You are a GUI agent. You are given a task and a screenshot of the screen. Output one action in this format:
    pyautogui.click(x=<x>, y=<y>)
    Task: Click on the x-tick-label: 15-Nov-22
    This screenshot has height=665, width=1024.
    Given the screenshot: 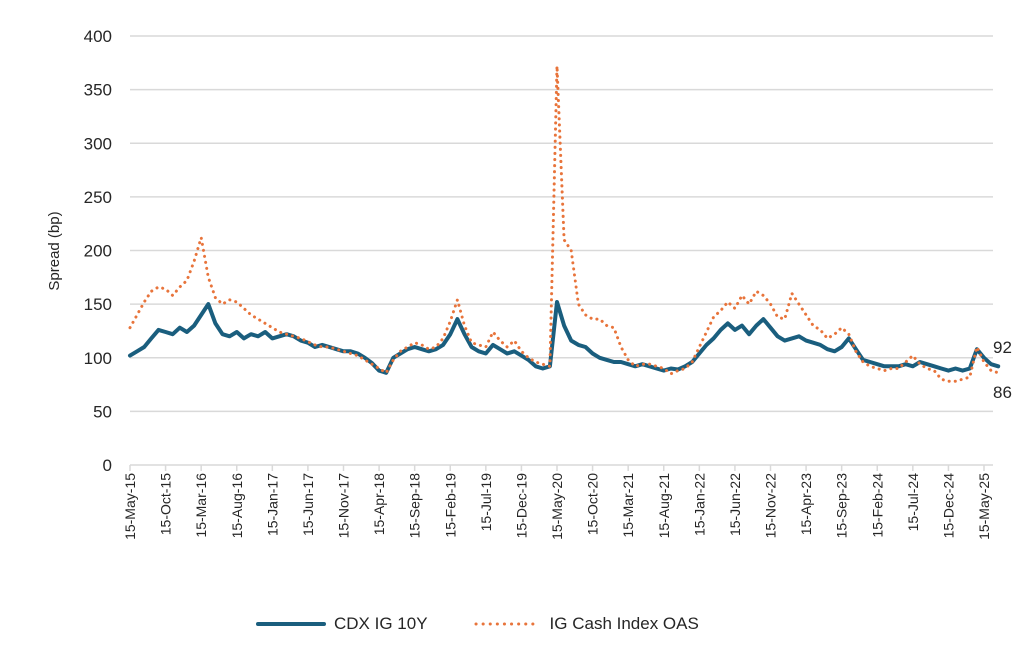 What is the action you would take?
    pyautogui.click(x=771, y=506)
    